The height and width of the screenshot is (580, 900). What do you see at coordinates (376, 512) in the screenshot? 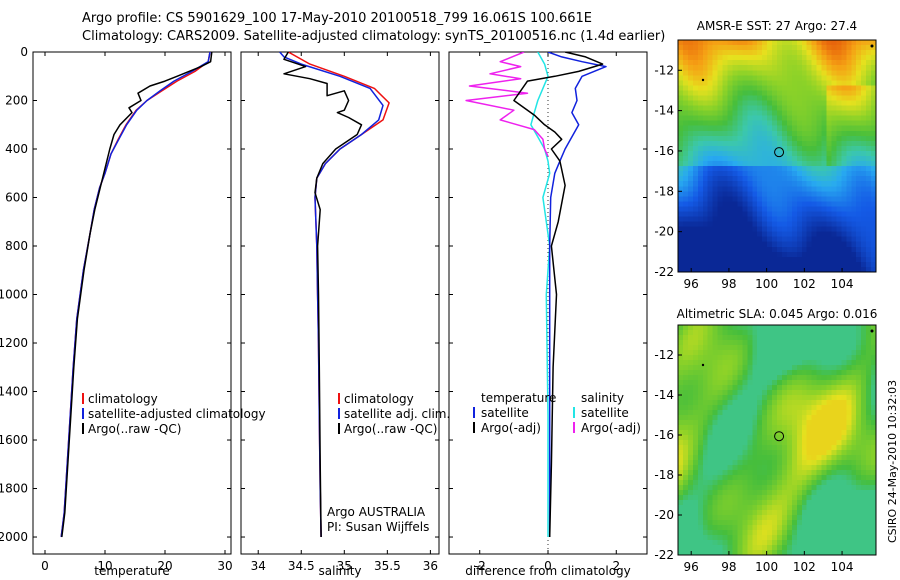
I see `source-annotation: Argo AUSTRALIA` at bounding box center [376, 512].